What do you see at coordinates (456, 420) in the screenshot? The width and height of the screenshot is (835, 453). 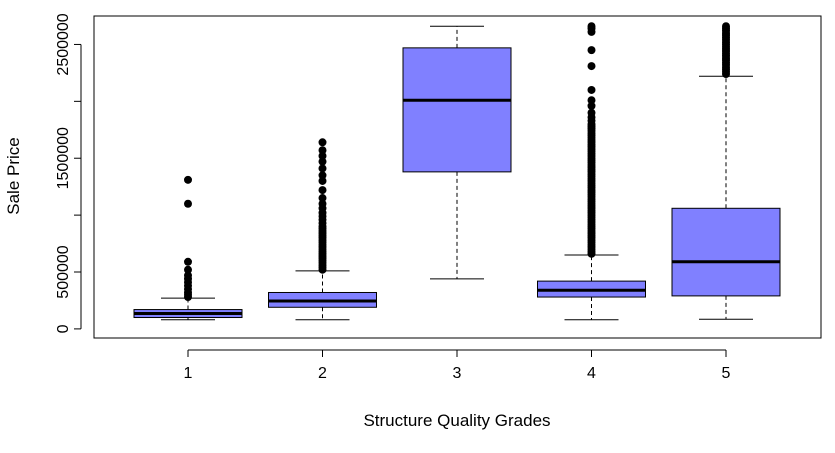 I see `x-axis-label: Structure Quality Grades` at bounding box center [456, 420].